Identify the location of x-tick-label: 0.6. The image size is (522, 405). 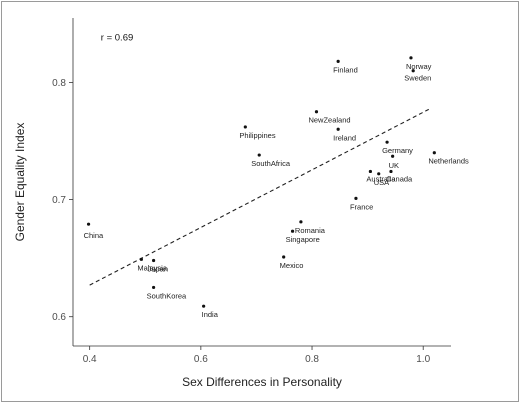
(201, 359).